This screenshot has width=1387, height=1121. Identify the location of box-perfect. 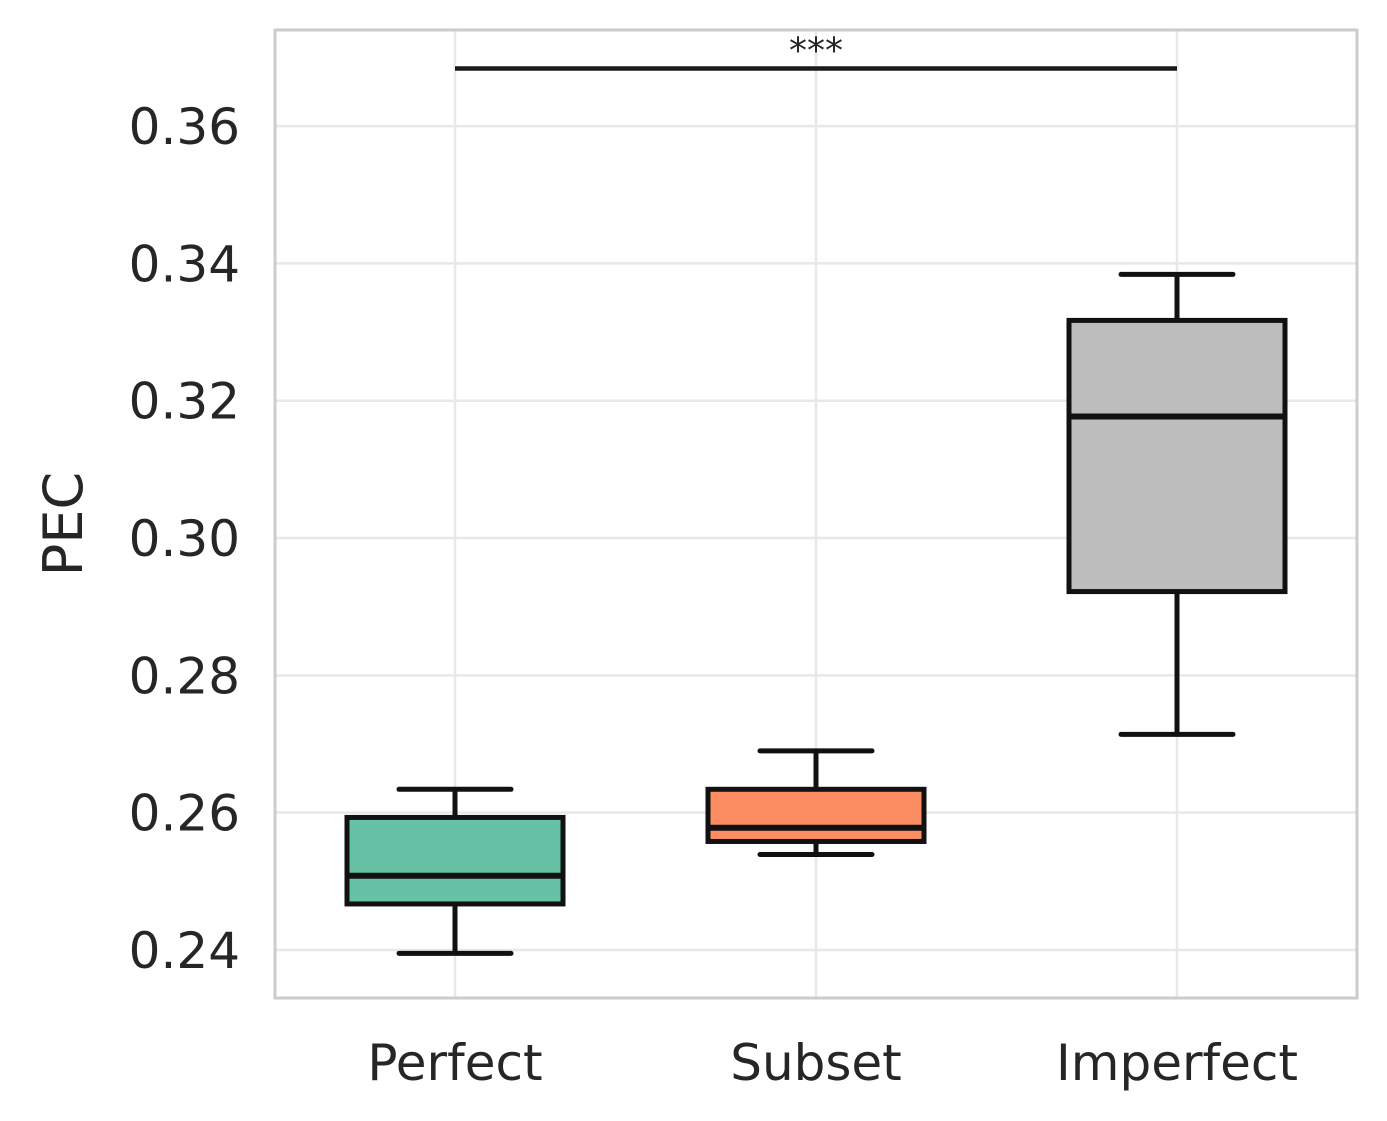
(455, 871).